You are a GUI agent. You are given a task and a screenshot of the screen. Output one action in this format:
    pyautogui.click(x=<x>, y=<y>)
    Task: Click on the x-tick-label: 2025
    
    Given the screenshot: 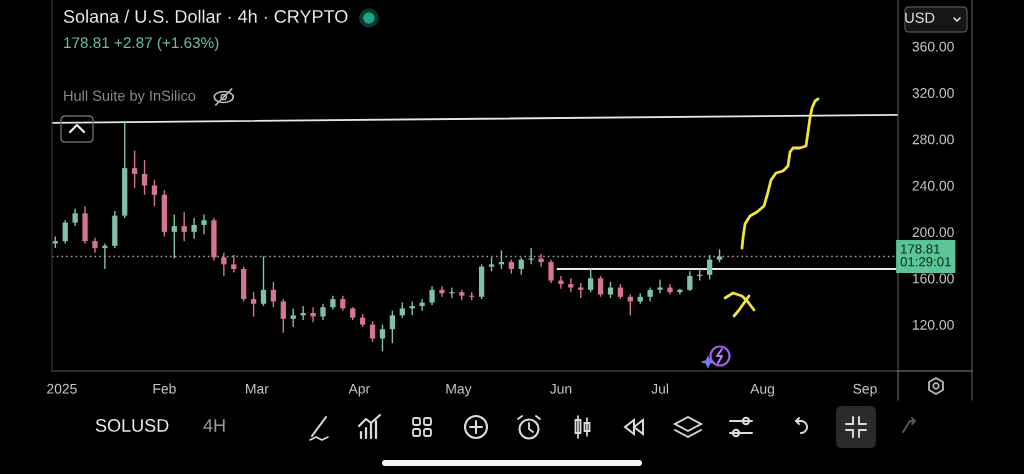 What is the action you would take?
    pyautogui.click(x=62, y=388)
    